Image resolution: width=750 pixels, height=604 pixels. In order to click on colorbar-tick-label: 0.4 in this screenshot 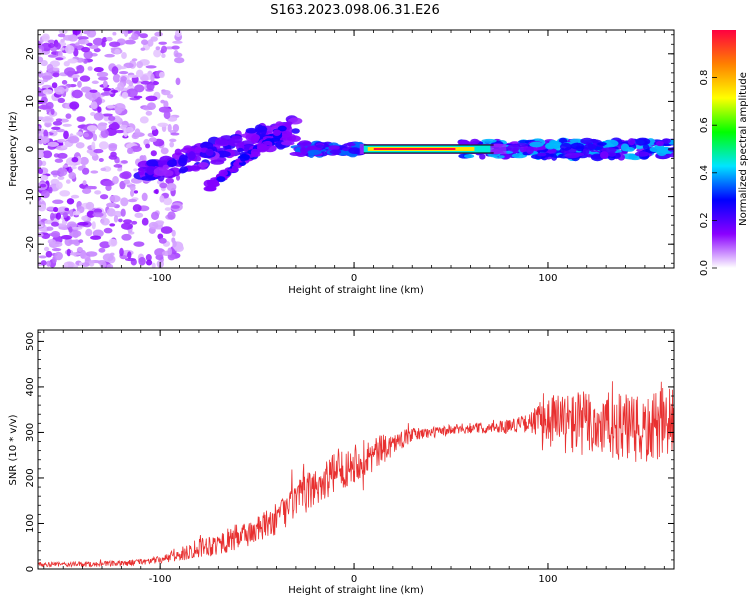, I will do `click(704, 173)`.